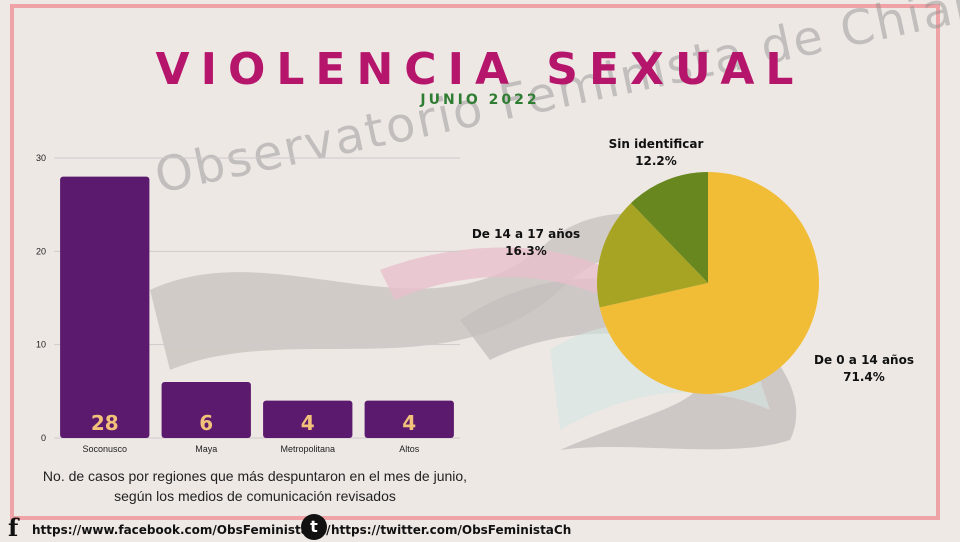 This screenshot has height=542, width=960. Describe the element at coordinates (41, 158) in the screenshot. I see `y-tick-label: 30` at that location.